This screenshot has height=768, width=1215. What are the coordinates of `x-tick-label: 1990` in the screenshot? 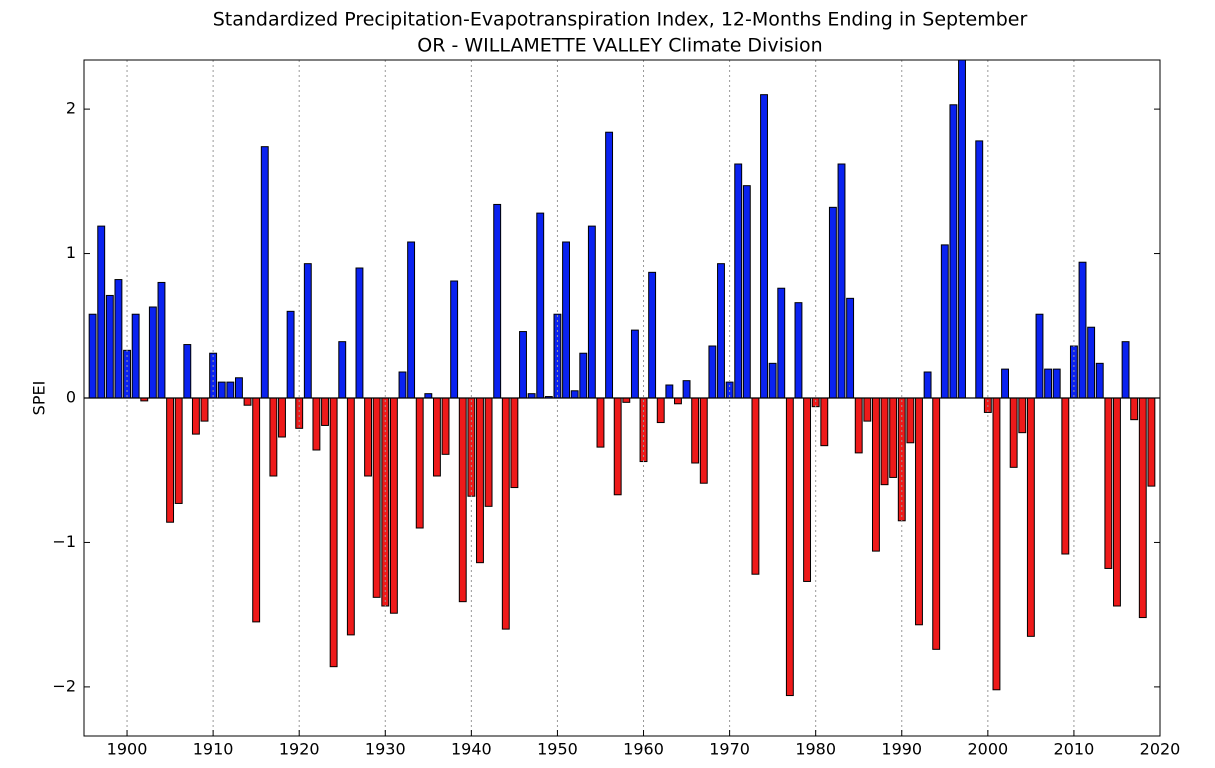 It's located at (901, 749).